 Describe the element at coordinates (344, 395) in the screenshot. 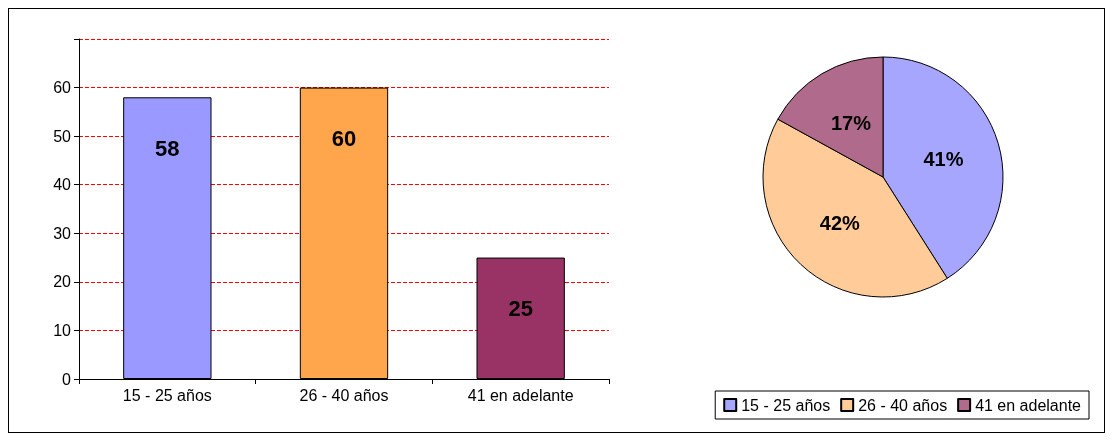

I see `x-tick-label: 26 - 40 años` at that location.